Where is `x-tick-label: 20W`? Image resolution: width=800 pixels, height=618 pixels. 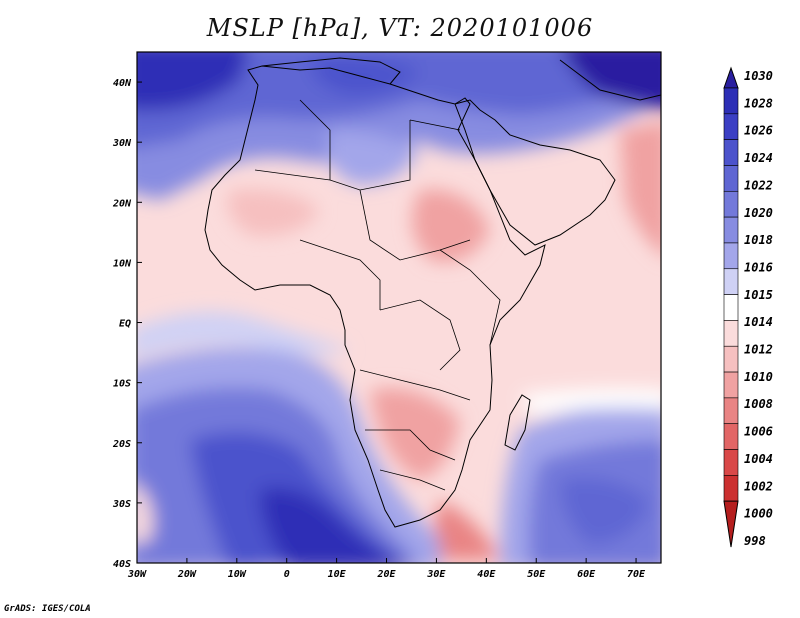 x-tick-label: 20W is located at coordinates (187, 574).